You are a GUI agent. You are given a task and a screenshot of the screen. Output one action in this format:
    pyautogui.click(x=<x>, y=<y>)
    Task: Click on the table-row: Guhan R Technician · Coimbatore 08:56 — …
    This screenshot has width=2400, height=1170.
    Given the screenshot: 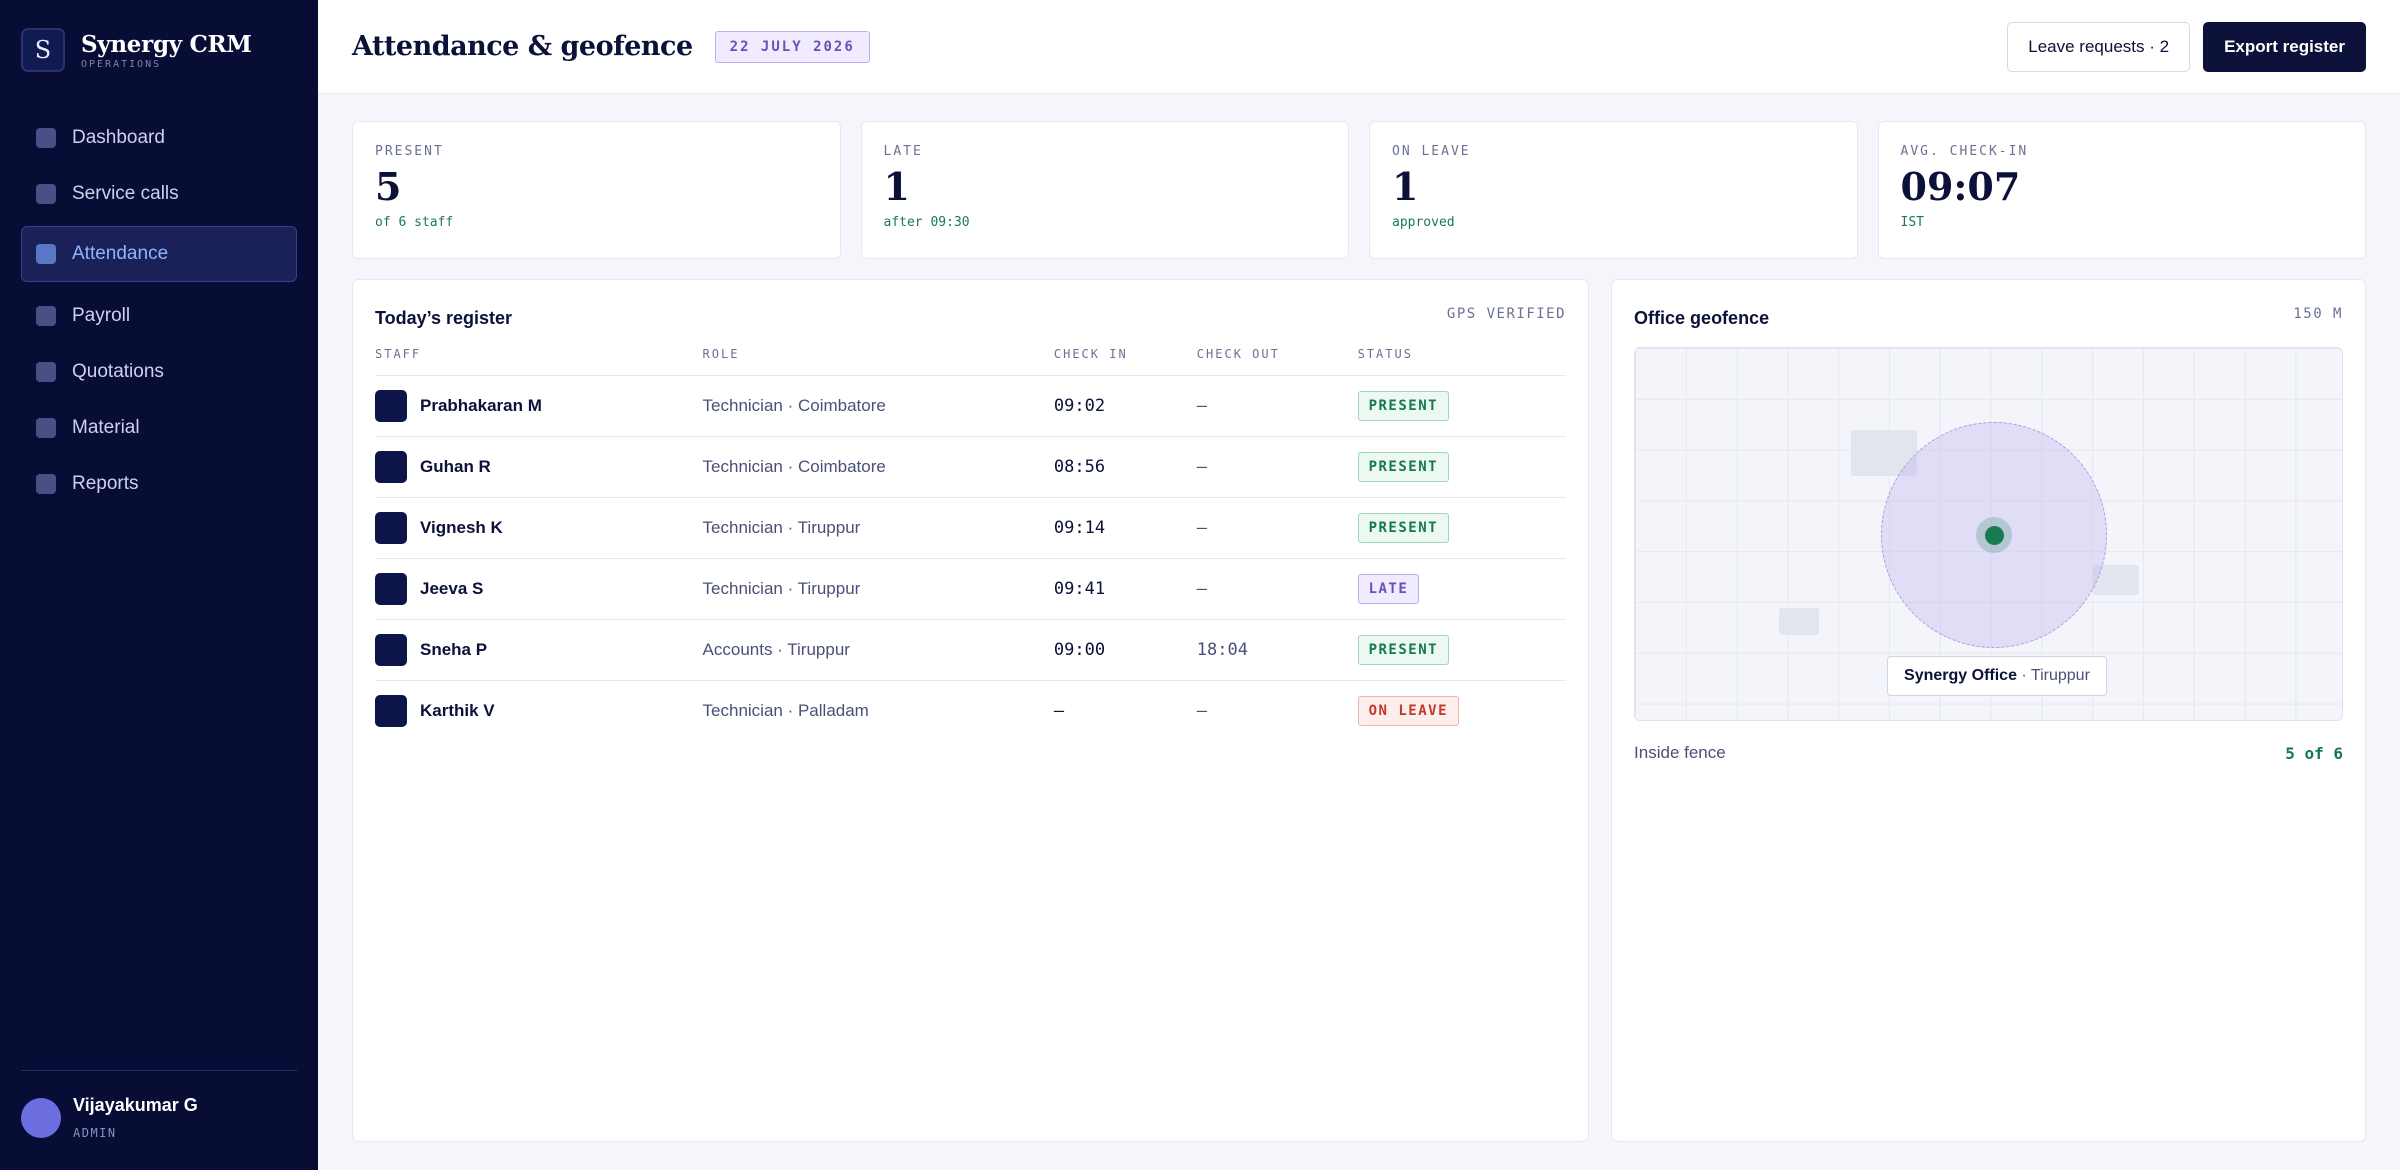 What is the action you would take?
    pyautogui.click(x=971, y=467)
    